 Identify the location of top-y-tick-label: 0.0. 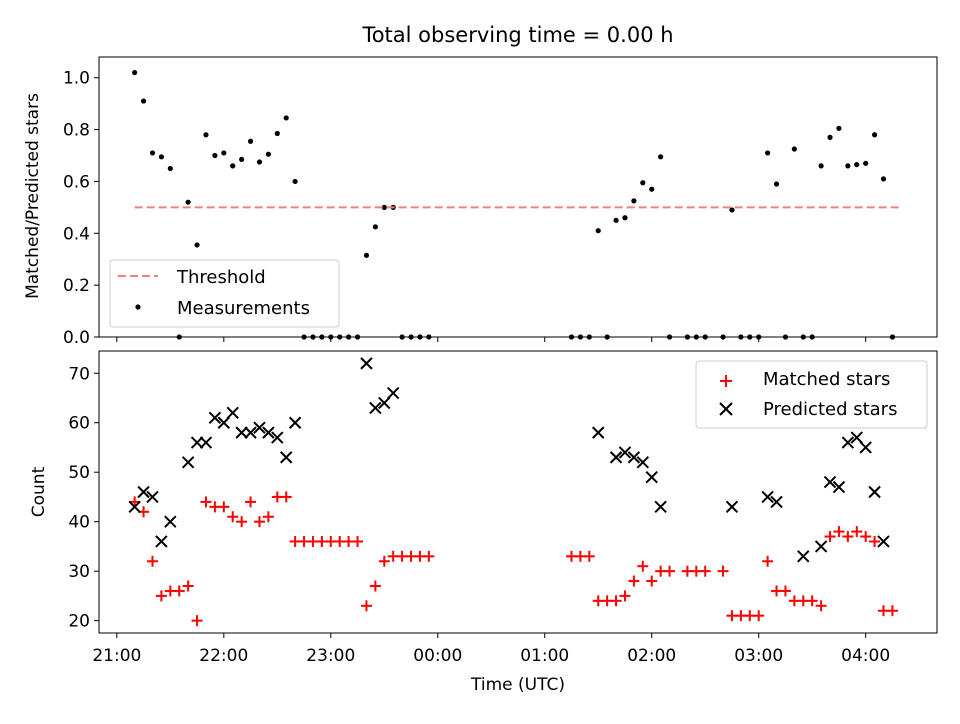
(76, 338).